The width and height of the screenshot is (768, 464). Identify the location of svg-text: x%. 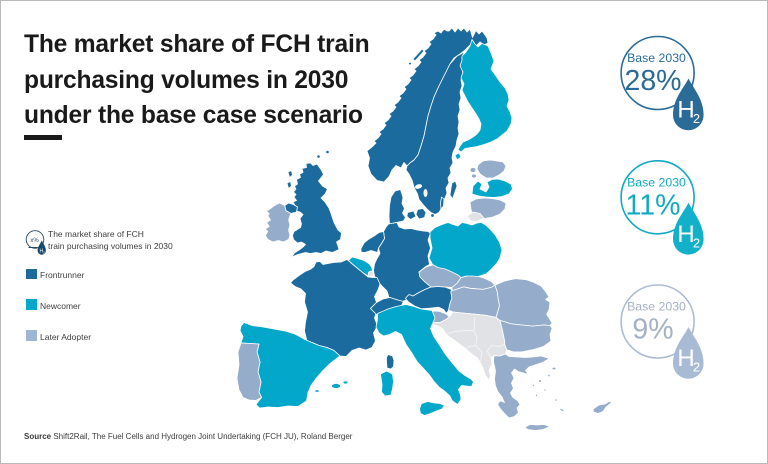
(34, 241).